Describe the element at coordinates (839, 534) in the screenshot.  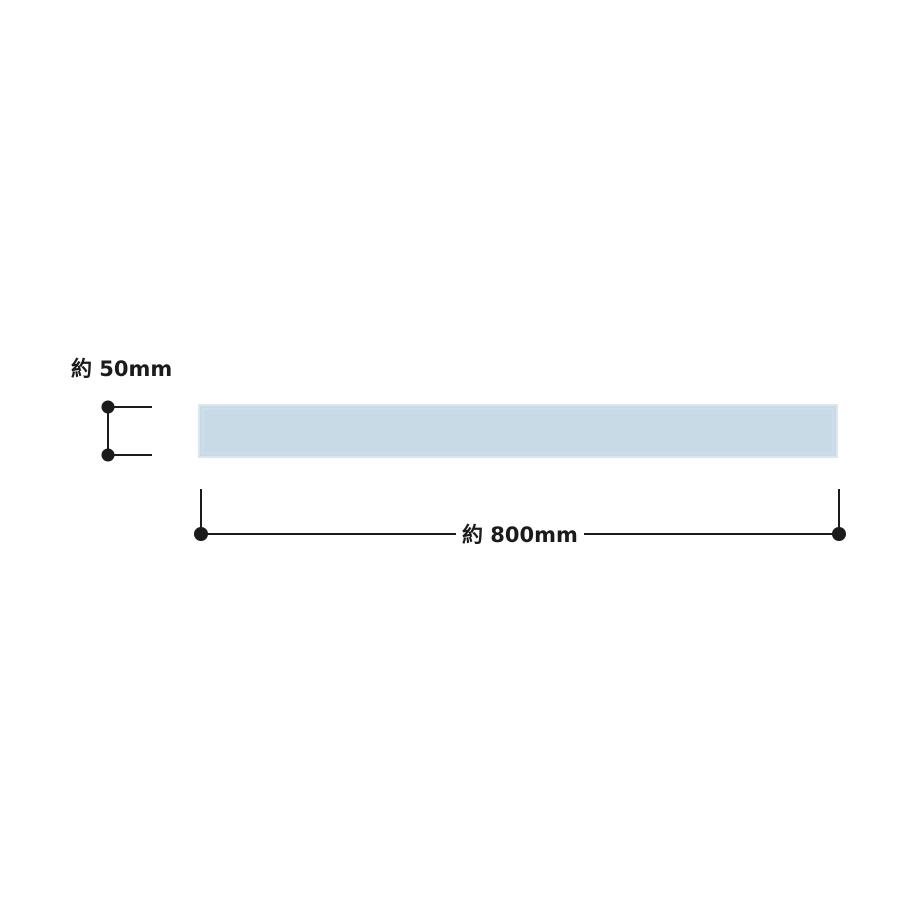
I see `width-right-dot` at that location.